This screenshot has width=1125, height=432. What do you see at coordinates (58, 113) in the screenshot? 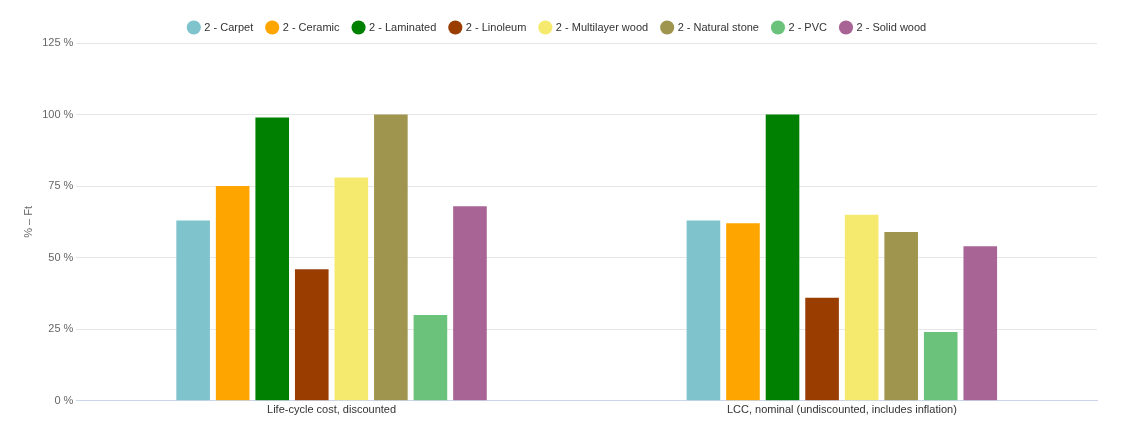
I see `y-tick-label: 100 %` at bounding box center [58, 113].